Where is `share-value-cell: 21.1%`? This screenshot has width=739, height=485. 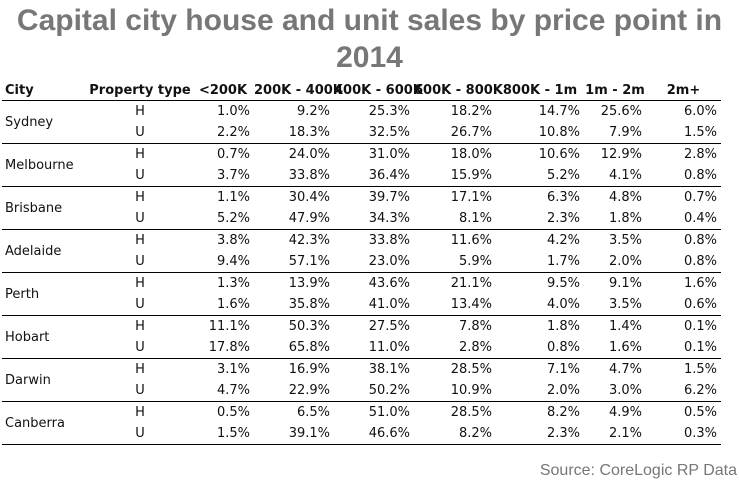
share-value-cell: 21.1% is located at coordinates (471, 283).